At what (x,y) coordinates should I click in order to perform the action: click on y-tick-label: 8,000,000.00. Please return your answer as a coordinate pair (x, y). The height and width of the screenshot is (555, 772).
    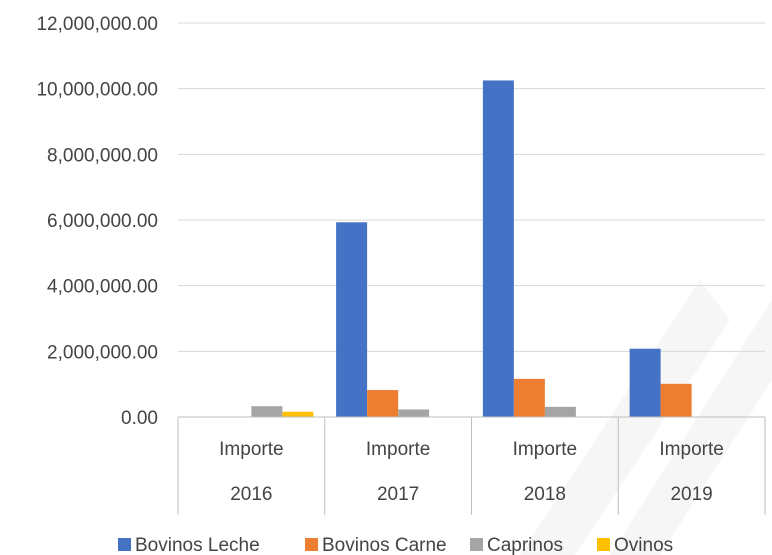
    Looking at the image, I should click on (102, 155).